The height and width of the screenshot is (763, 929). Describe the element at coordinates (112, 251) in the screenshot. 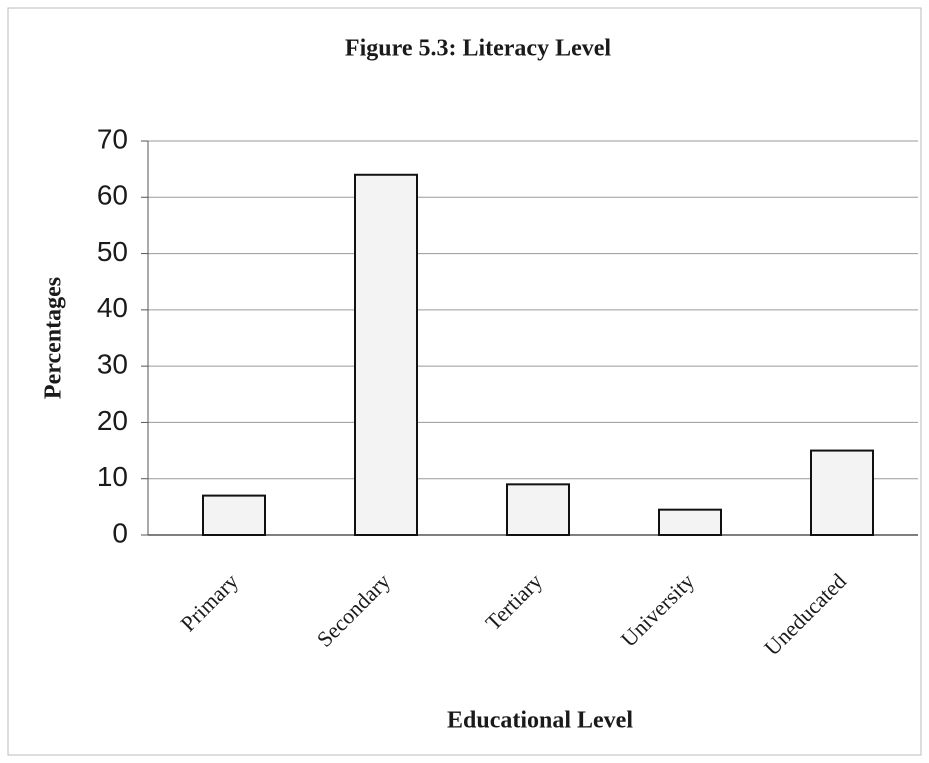

I see `y-tick-label: 50` at that location.